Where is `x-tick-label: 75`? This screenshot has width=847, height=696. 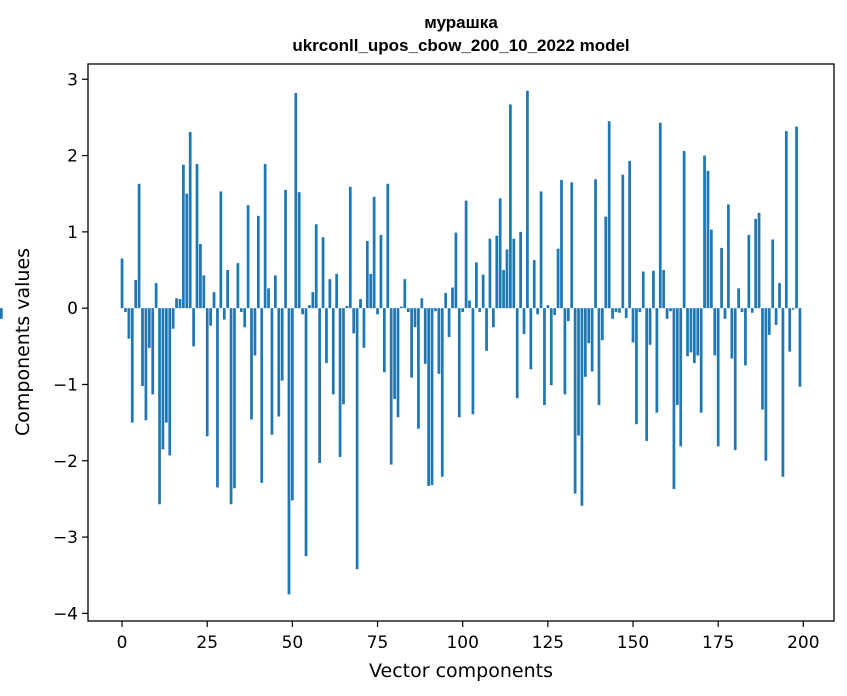
x-tick-label: 75 is located at coordinates (378, 643).